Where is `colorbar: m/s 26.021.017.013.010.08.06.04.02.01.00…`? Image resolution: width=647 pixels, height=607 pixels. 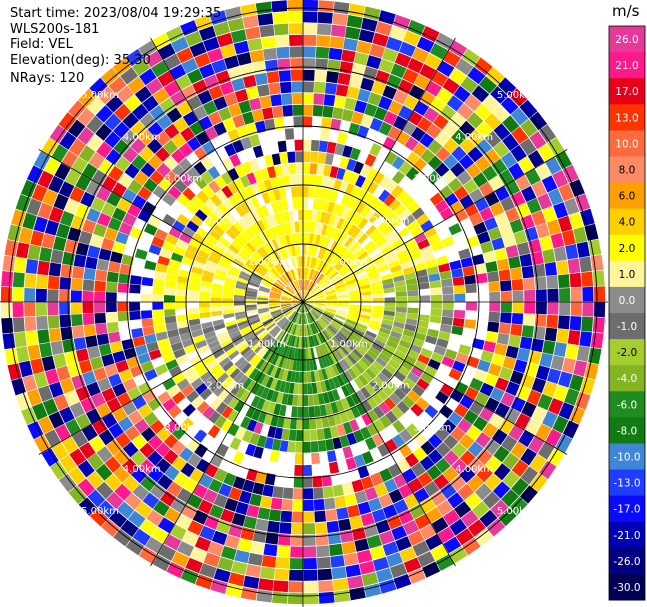 colorbar: m/s 26.021.017.013.010.08.06.04.02.01.00… is located at coordinates (627, 301).